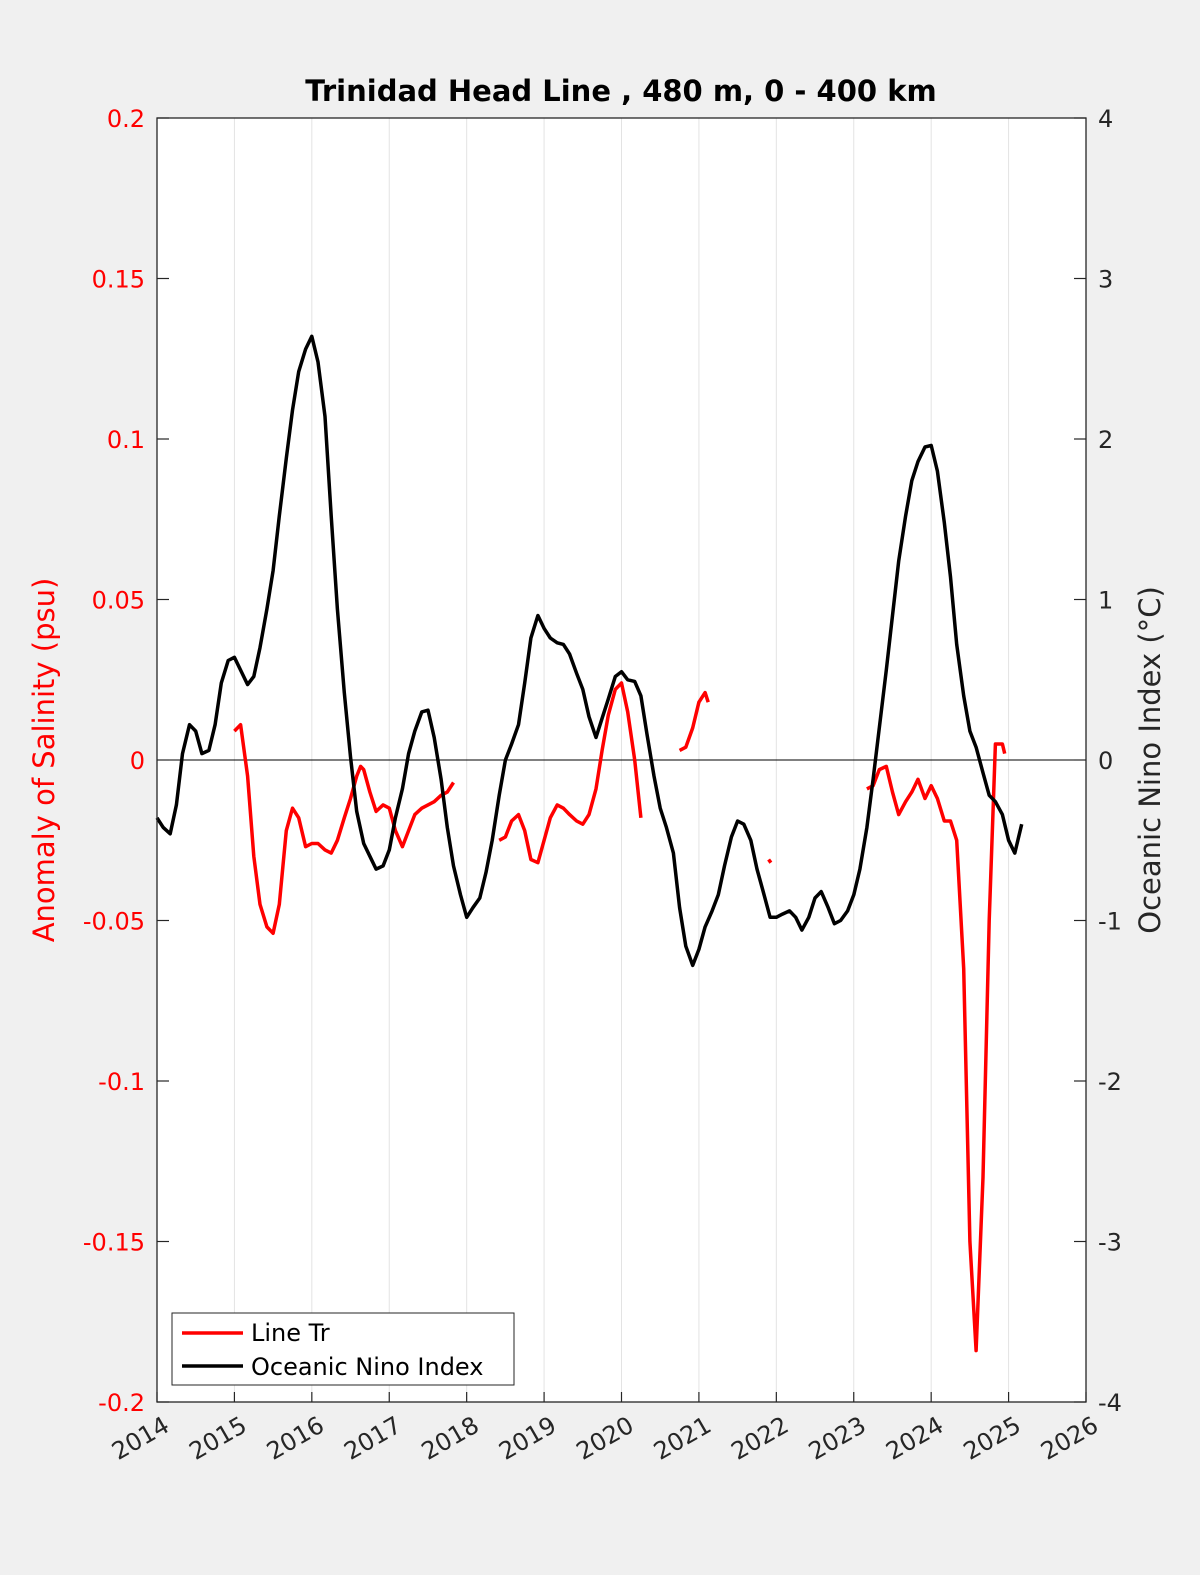 This screenshot has height=1575, width=1200. What do you see at coordinates (759, 1438) in the screenshot?
I see `x-tick-label-2022: 2022` at bounding box center [759, 1438].